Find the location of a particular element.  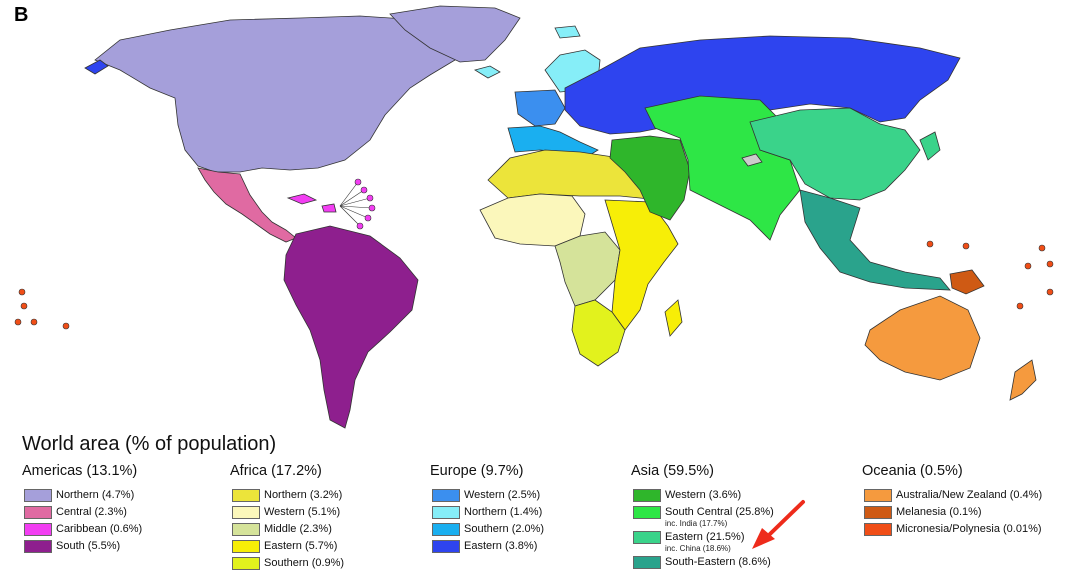

legend-item-sublabel: inc. India (17.7%) is located at coordinates (696, 523).